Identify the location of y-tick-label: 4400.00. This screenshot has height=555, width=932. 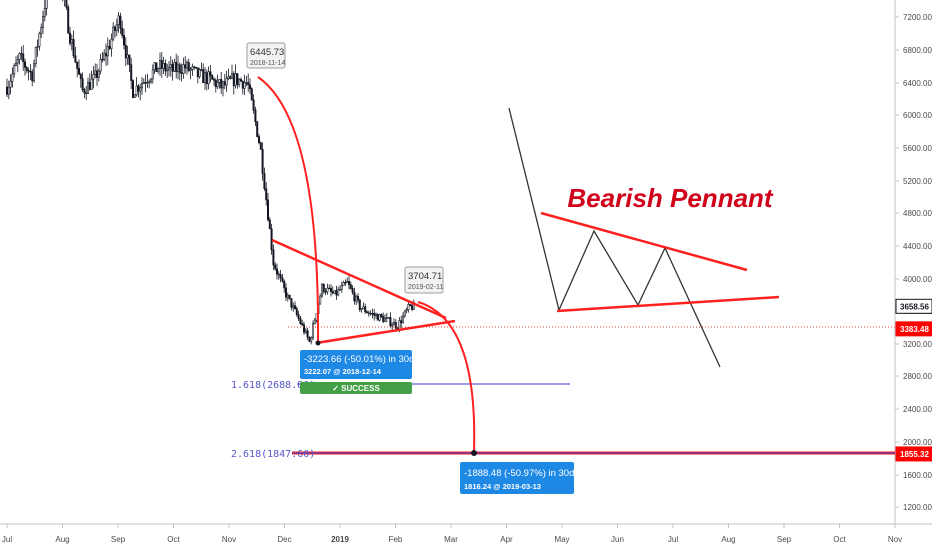
(917, 246).